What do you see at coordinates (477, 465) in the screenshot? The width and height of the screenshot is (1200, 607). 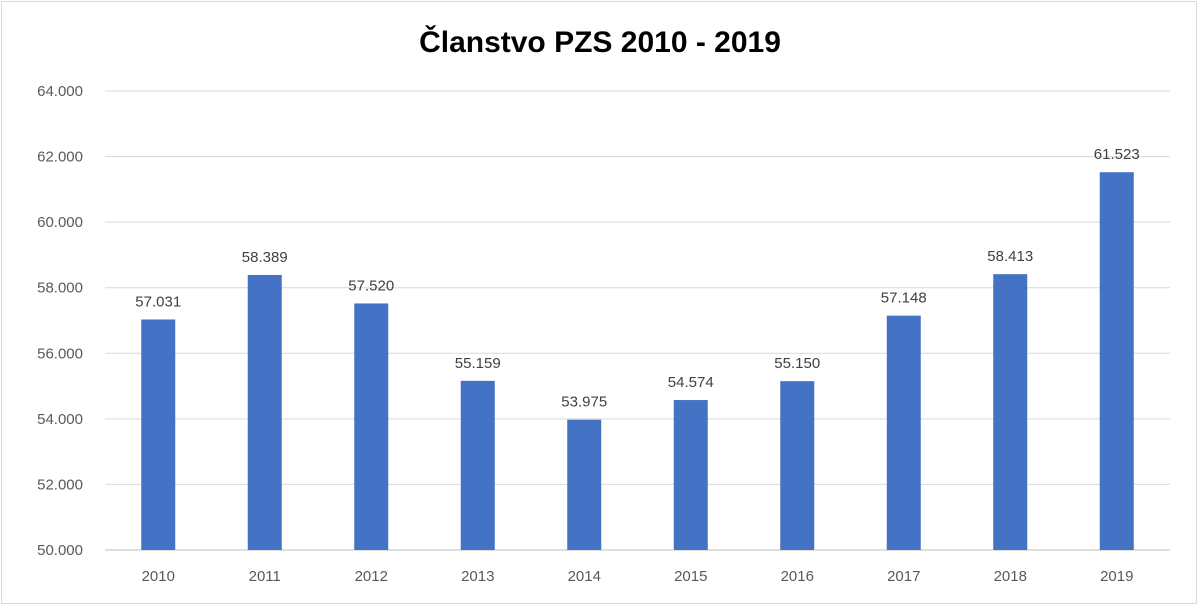 I see `bar-2013` at bounding box center [477, 465].